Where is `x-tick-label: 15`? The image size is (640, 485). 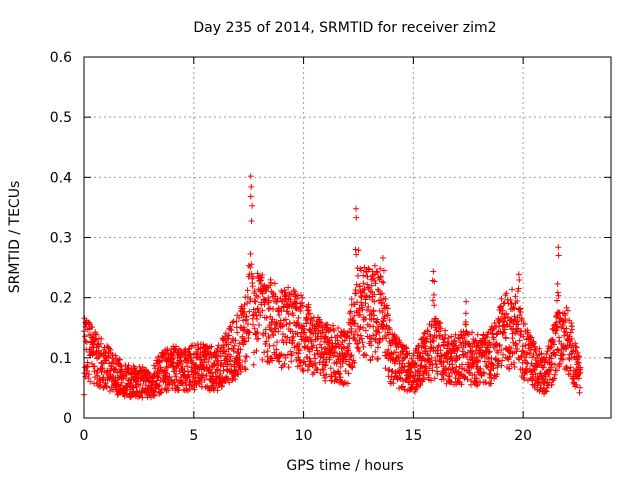
x-tick-label: 15 is located at coordinates (413, 436).